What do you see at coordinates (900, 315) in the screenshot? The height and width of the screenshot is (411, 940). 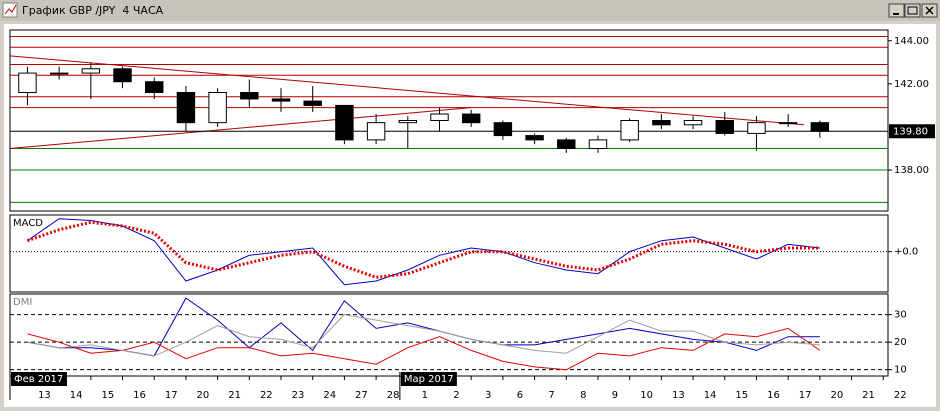 I see `y-tick-label: 30` at bounding box center [900, 315].